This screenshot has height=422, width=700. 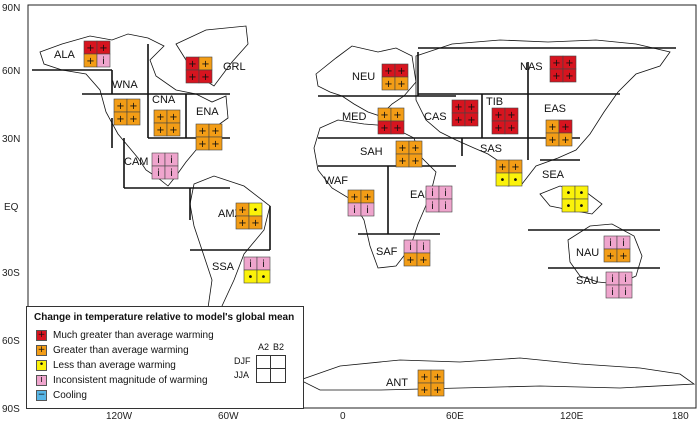 What do you see at coordinates (126, 102) in the screenshot?
I see `region-wna: WNA + + + +` at bounding box center [126, 102].